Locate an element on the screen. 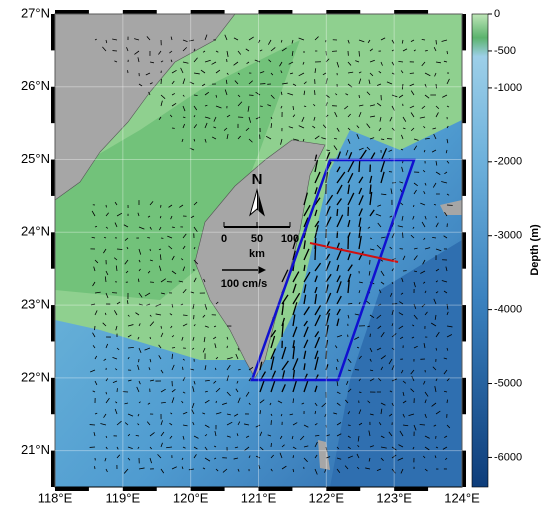 This screenshot has height=514, width=550. colorbar-tick-label: -2000 is located at coordinates (508, 162).